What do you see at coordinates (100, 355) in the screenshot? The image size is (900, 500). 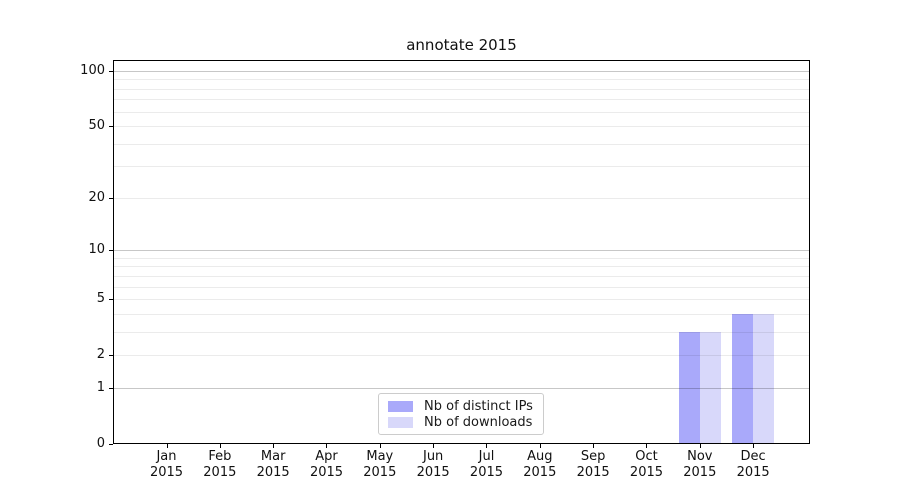 I see `y-tick-label-2: 2` at bounding box center [100, 355].